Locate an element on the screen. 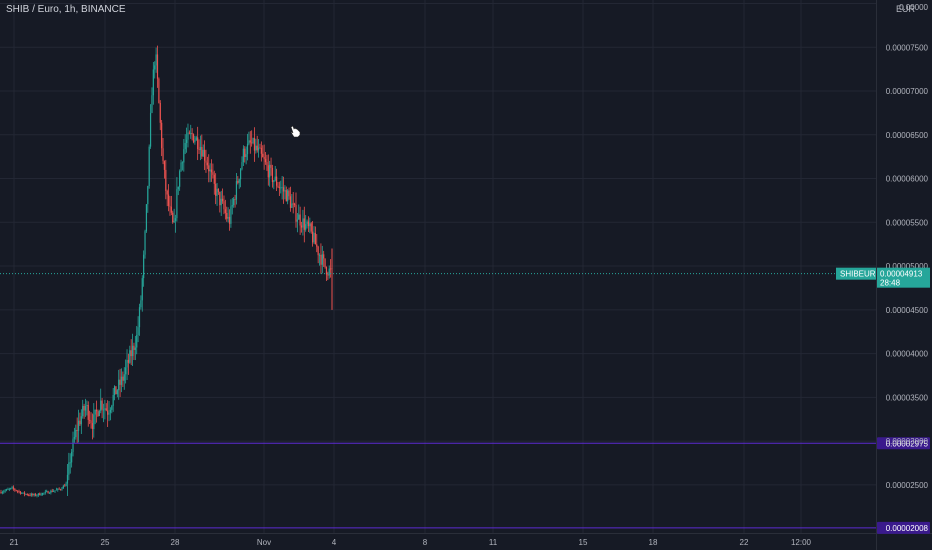 The image size is (932, 550). y-tick-label: 0.00004000 is located at coordinates (907, 354).